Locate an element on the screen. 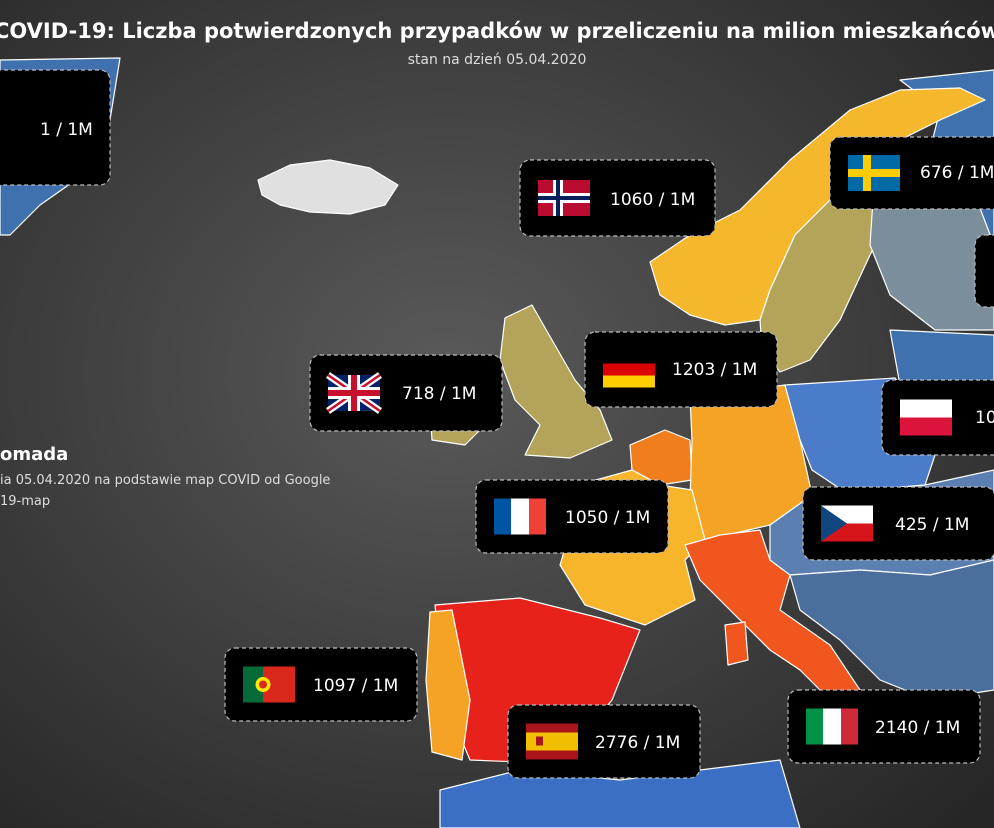 The image size is (994, 828). callout-label: 1060 / 1M is located at coordinates (652, 200).